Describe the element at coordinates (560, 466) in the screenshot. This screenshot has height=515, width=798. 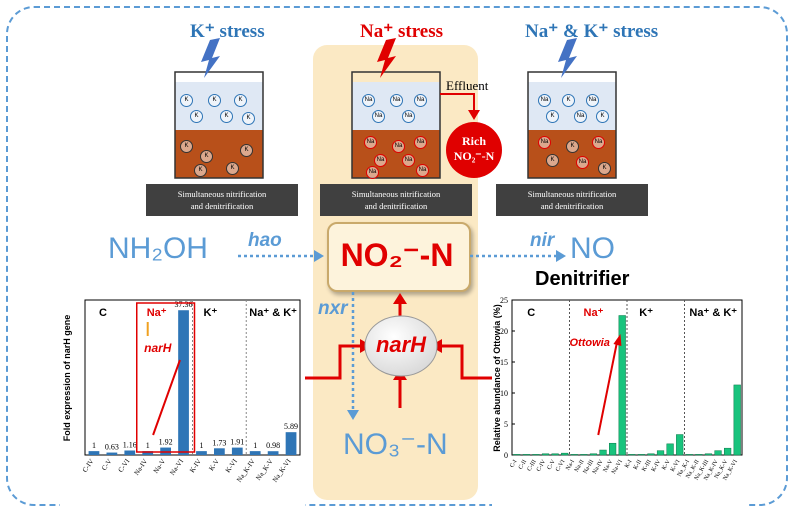
I see `chart2-tick-label: C-VI` at that location.